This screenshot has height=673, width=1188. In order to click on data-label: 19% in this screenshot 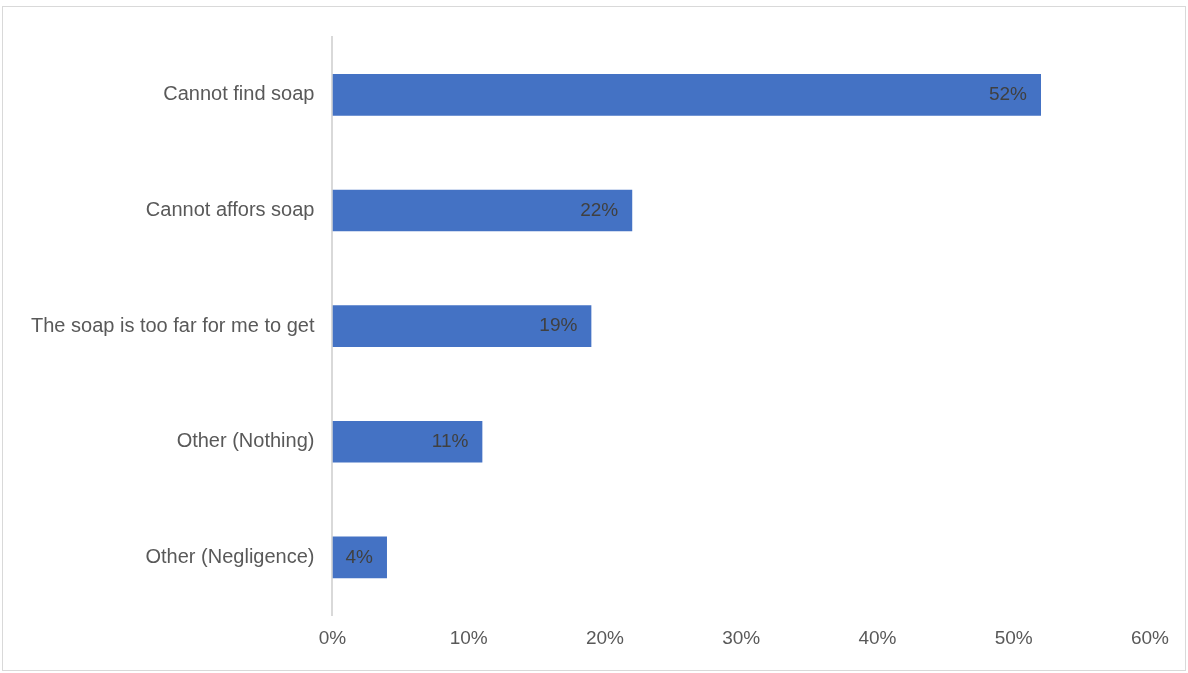, I will do `click(558, 325)`.